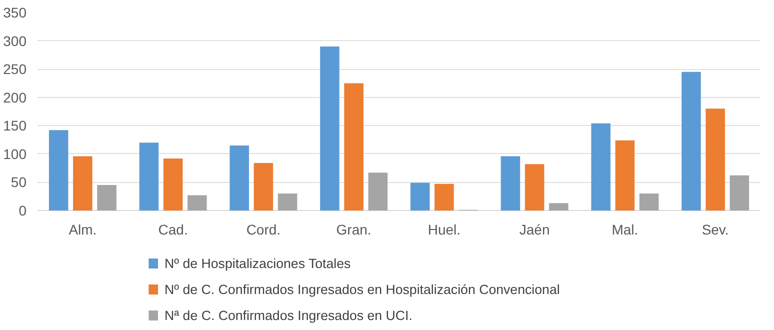  I want to click on x-tick-label: Mal., so click(625, 230).